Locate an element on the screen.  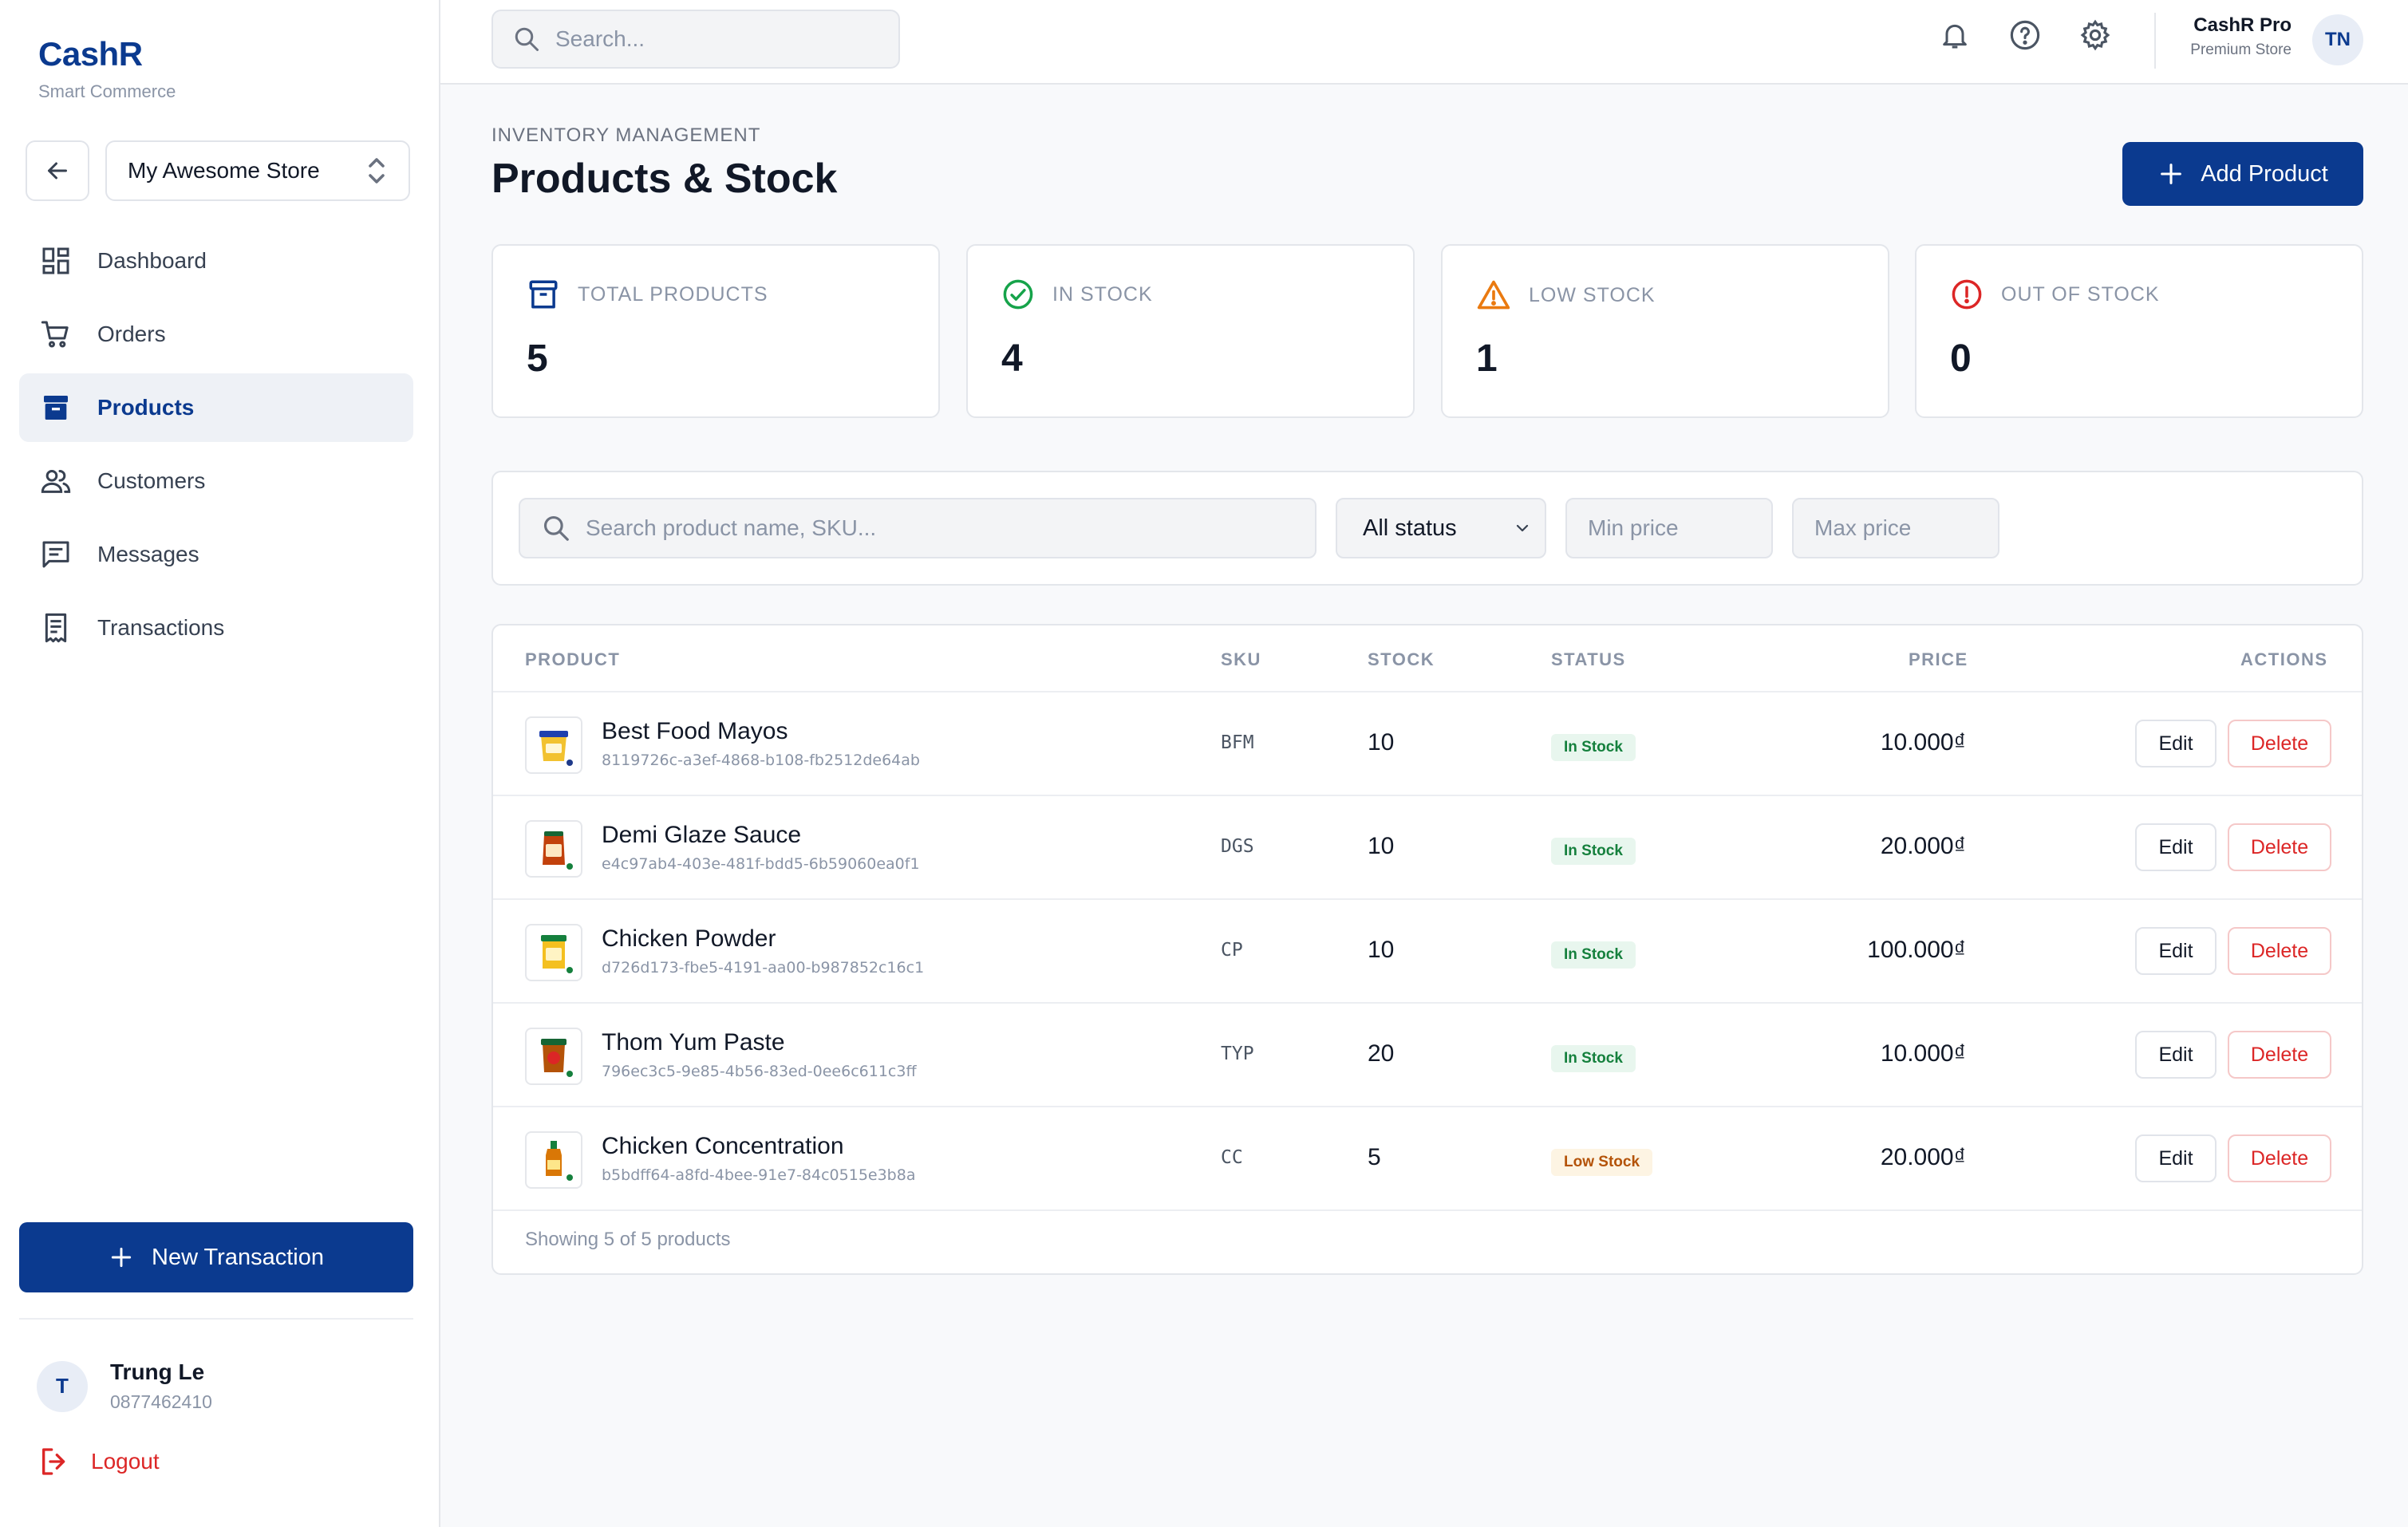
sidebar-item-label: Customers is located at coordinates (151, 480).